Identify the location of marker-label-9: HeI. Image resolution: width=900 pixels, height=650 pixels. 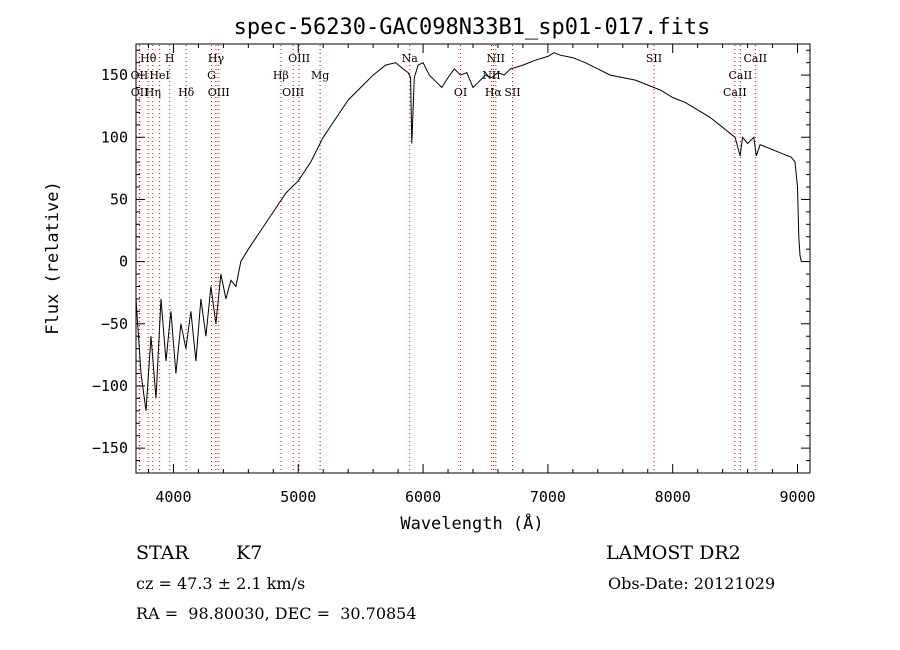
(159, 75).